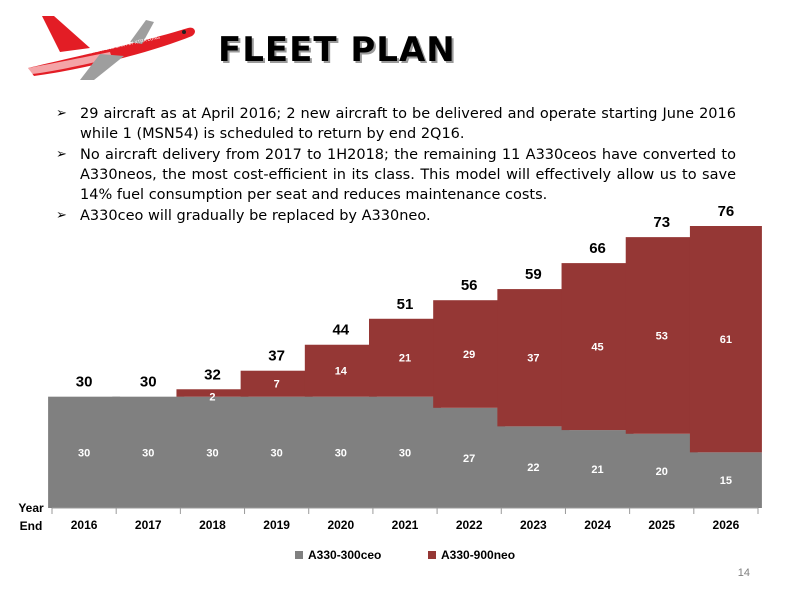  What do you see at coordinates (726, 211) in the screenshot?
I see `total-label: 76` at bounding box center [726, 211].